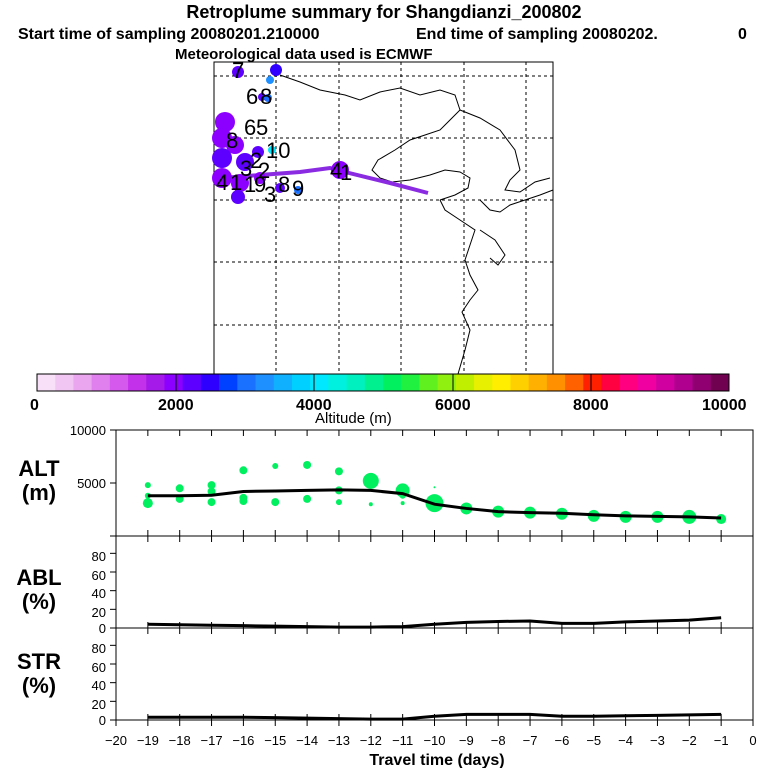 Image resolution: width=768 pixels, height=768 pixels. Describe the element at coordinates (275, 740) in the screenshot. I see `x-tick-label: −15` at that location.